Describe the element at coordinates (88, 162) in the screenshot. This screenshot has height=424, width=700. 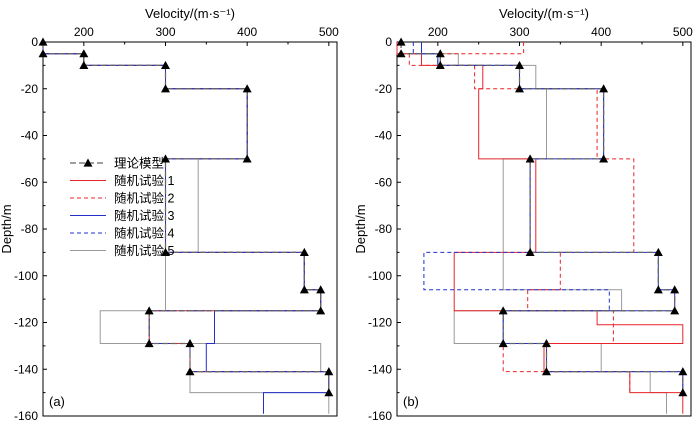
I see `legend-marker` at that location.